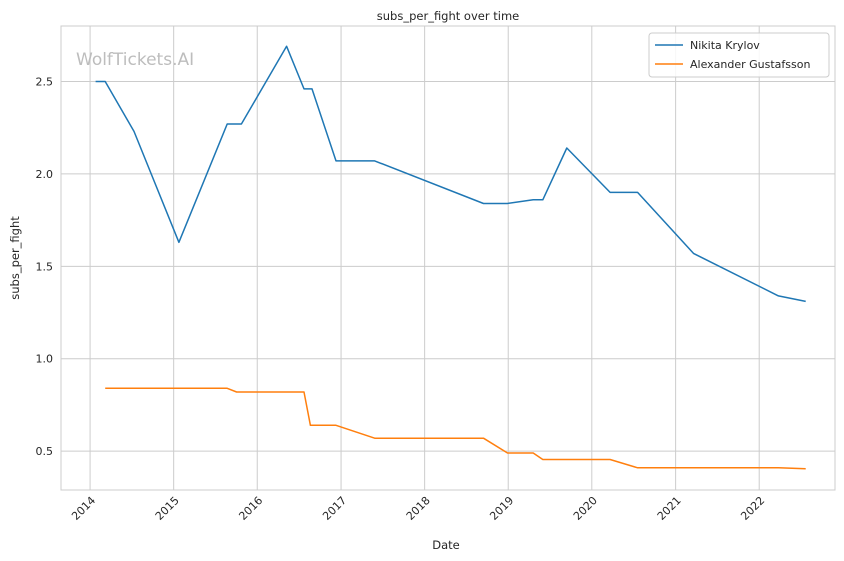 This screenshot has width=844, height=561. Describe the element at coordinates (15, 258) in the screenshot. I see `y-axis-title: subs_per_fight` at that location.